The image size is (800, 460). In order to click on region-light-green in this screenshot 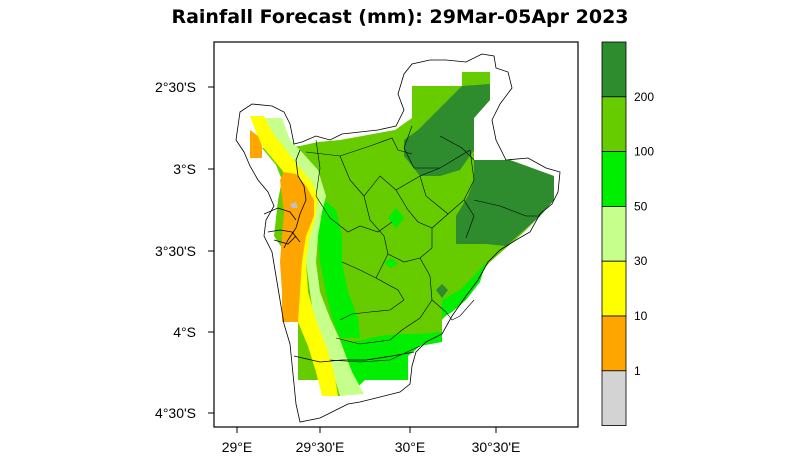, I will do `click(313, 257)`.